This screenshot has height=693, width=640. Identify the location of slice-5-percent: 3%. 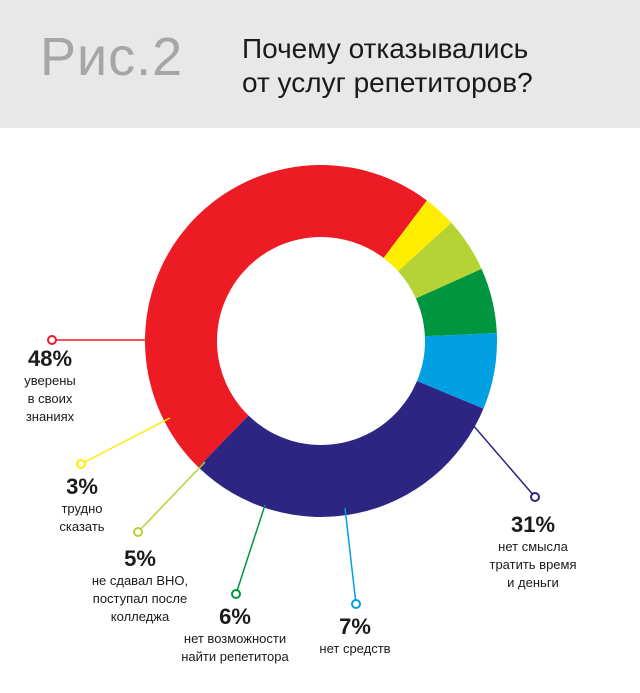
(82, 486).